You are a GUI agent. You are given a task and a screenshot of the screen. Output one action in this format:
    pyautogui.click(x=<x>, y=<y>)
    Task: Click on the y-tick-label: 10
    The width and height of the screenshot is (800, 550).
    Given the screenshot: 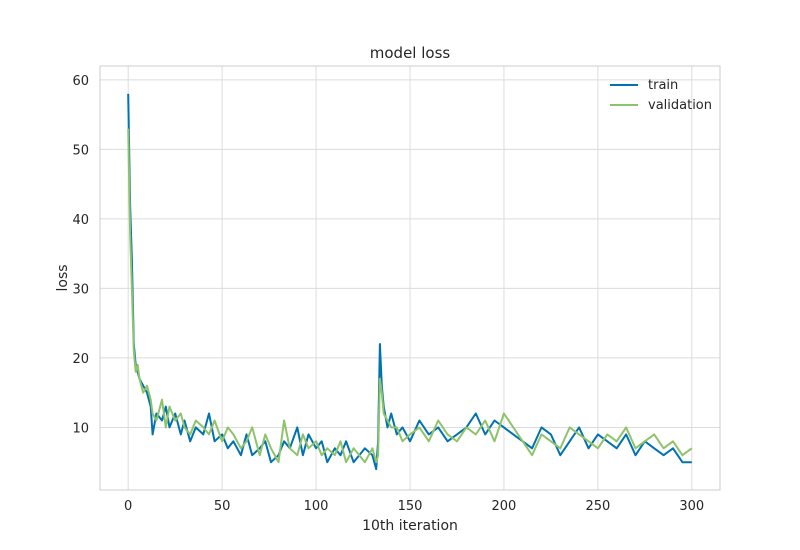 What is the action you would take?
    pyautogui.click(x=80, y=428)
    